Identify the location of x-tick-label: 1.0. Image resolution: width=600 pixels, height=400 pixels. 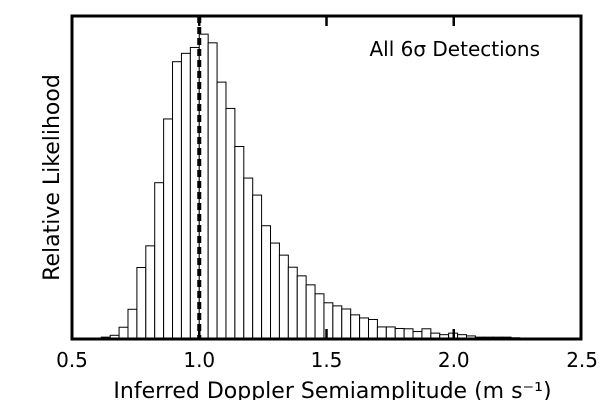
(199, 360).